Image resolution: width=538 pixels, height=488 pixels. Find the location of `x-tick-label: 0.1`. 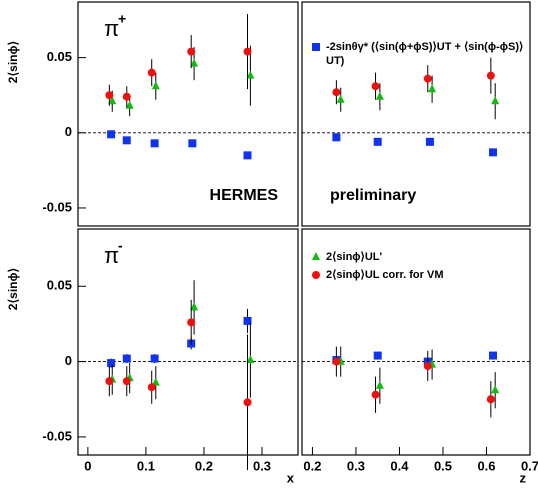

x-tick-label: 0.1 is located at coordinates (146, 465).